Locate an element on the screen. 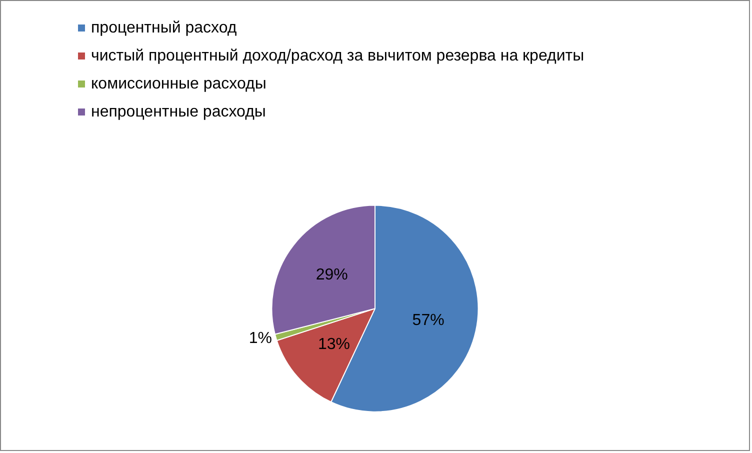  data-label: 1% is located at coordinates (260, 338).